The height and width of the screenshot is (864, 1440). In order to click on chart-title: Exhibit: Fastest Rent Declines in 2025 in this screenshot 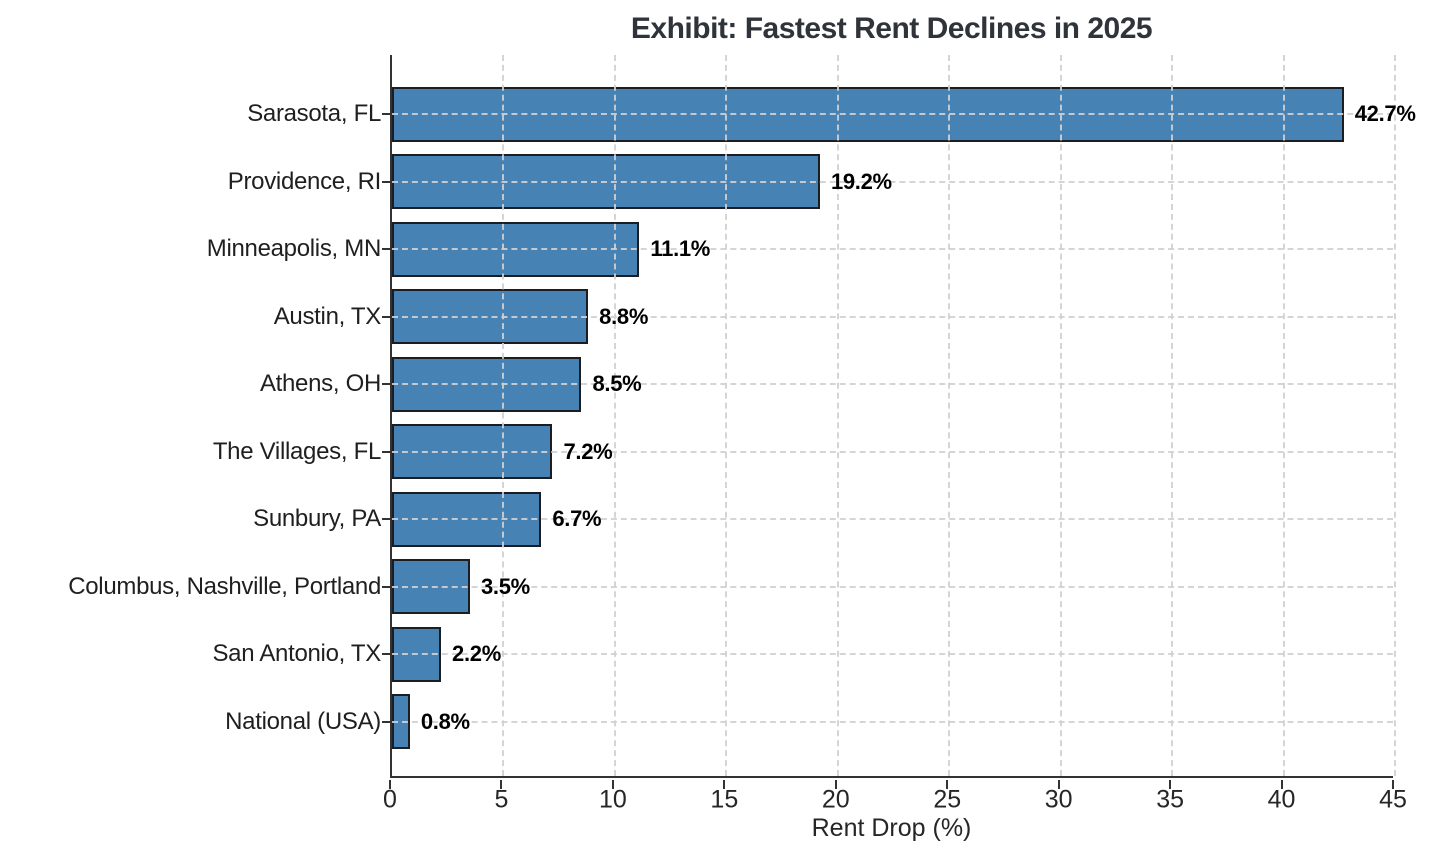, I will do `click(891, 28)`.